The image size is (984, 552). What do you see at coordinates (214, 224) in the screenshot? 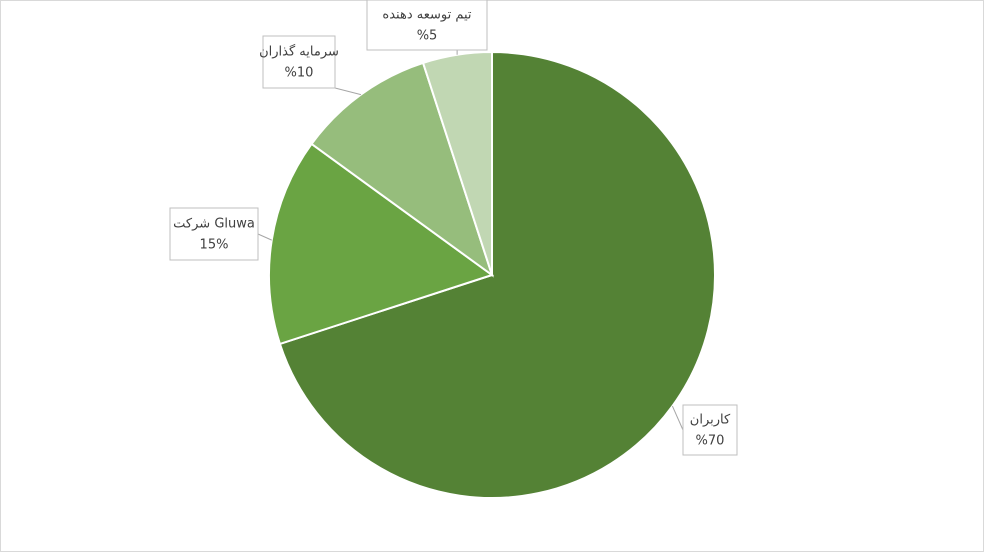
I see `category-label: شرکت Gluwa` at bounding box center [214, 224].